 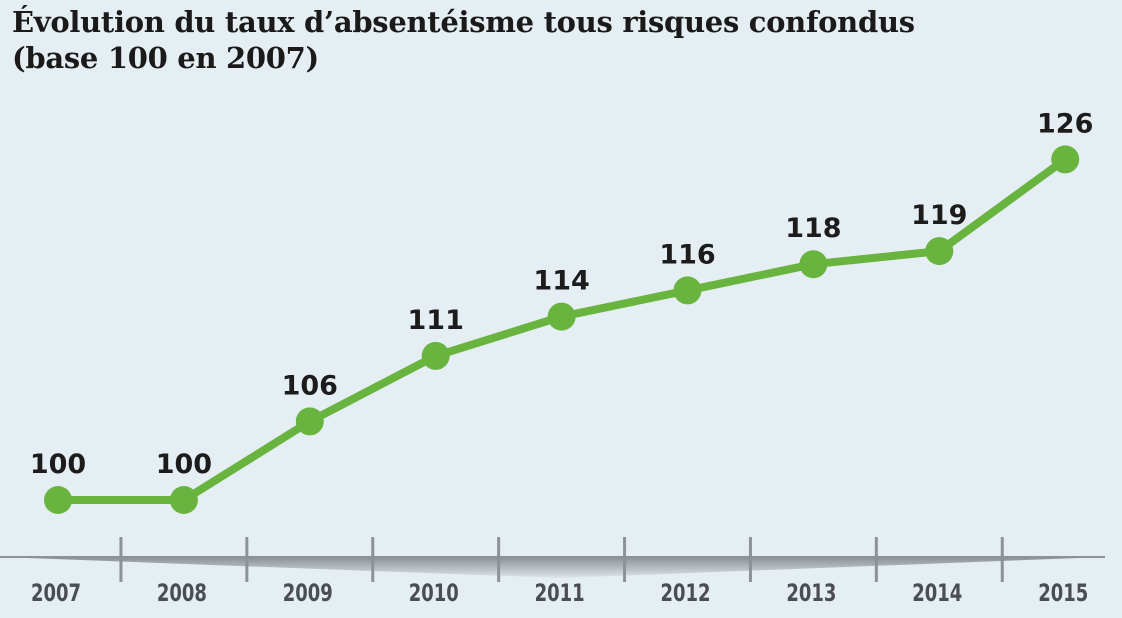 What do you see at coordinates (434, 593) in the screenshot?
I see `x-axis-label: 2010` at bounding box center [434, 593].